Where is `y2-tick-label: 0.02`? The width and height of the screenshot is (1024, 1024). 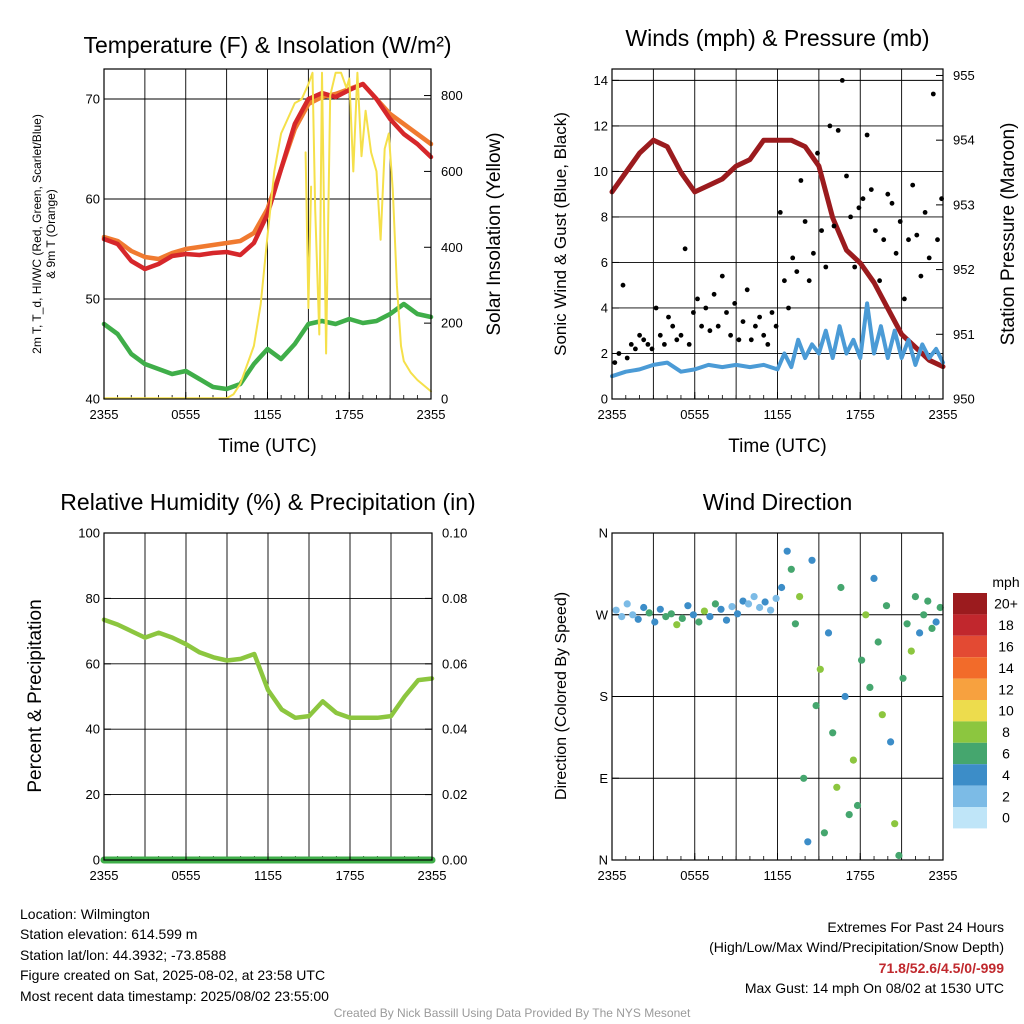
y2-tick-label: 0.02 is located at coordinates (454, 794).